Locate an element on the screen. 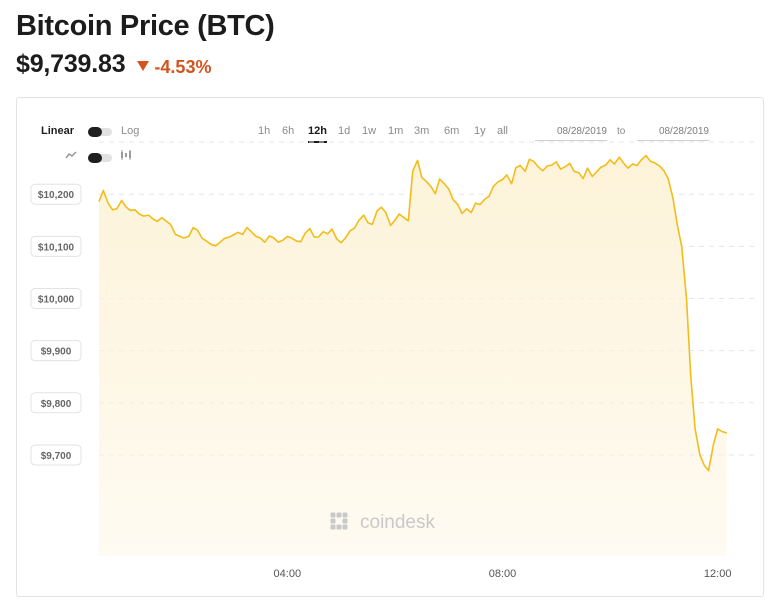 The width and height of the screenshot is (780, 613). range-button-all: all is located at coordinates (503, 131).